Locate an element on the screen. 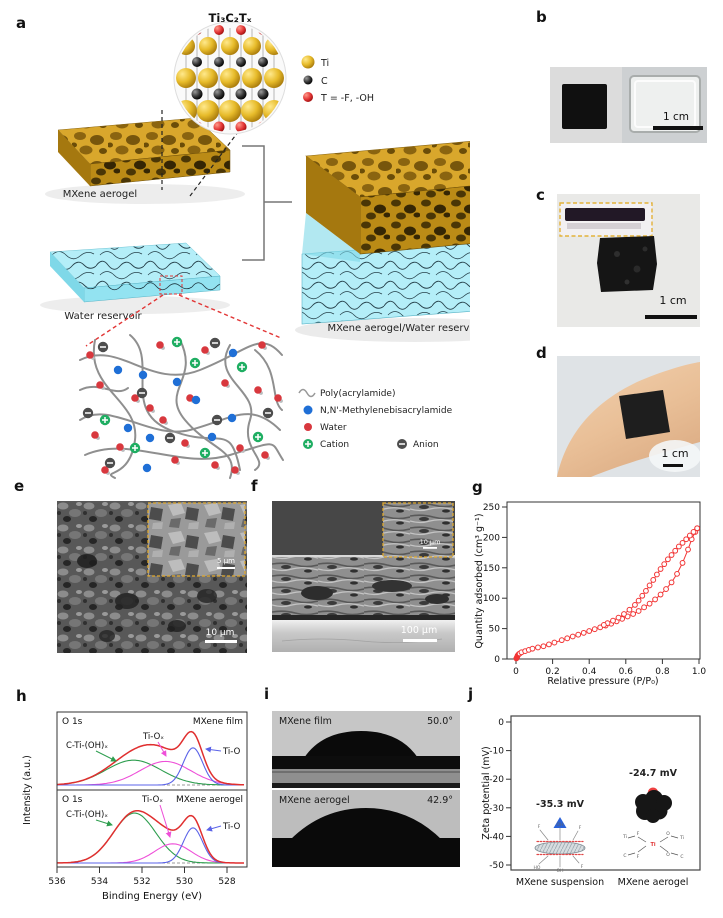 This screenshot has width=723, height=918. x-tick-label: 532 is located at coordinates (141, 882).